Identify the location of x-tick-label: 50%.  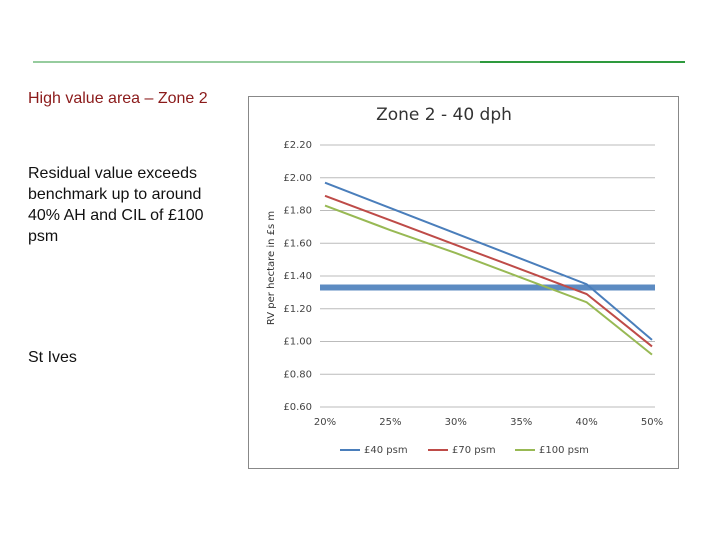
(652, 422).